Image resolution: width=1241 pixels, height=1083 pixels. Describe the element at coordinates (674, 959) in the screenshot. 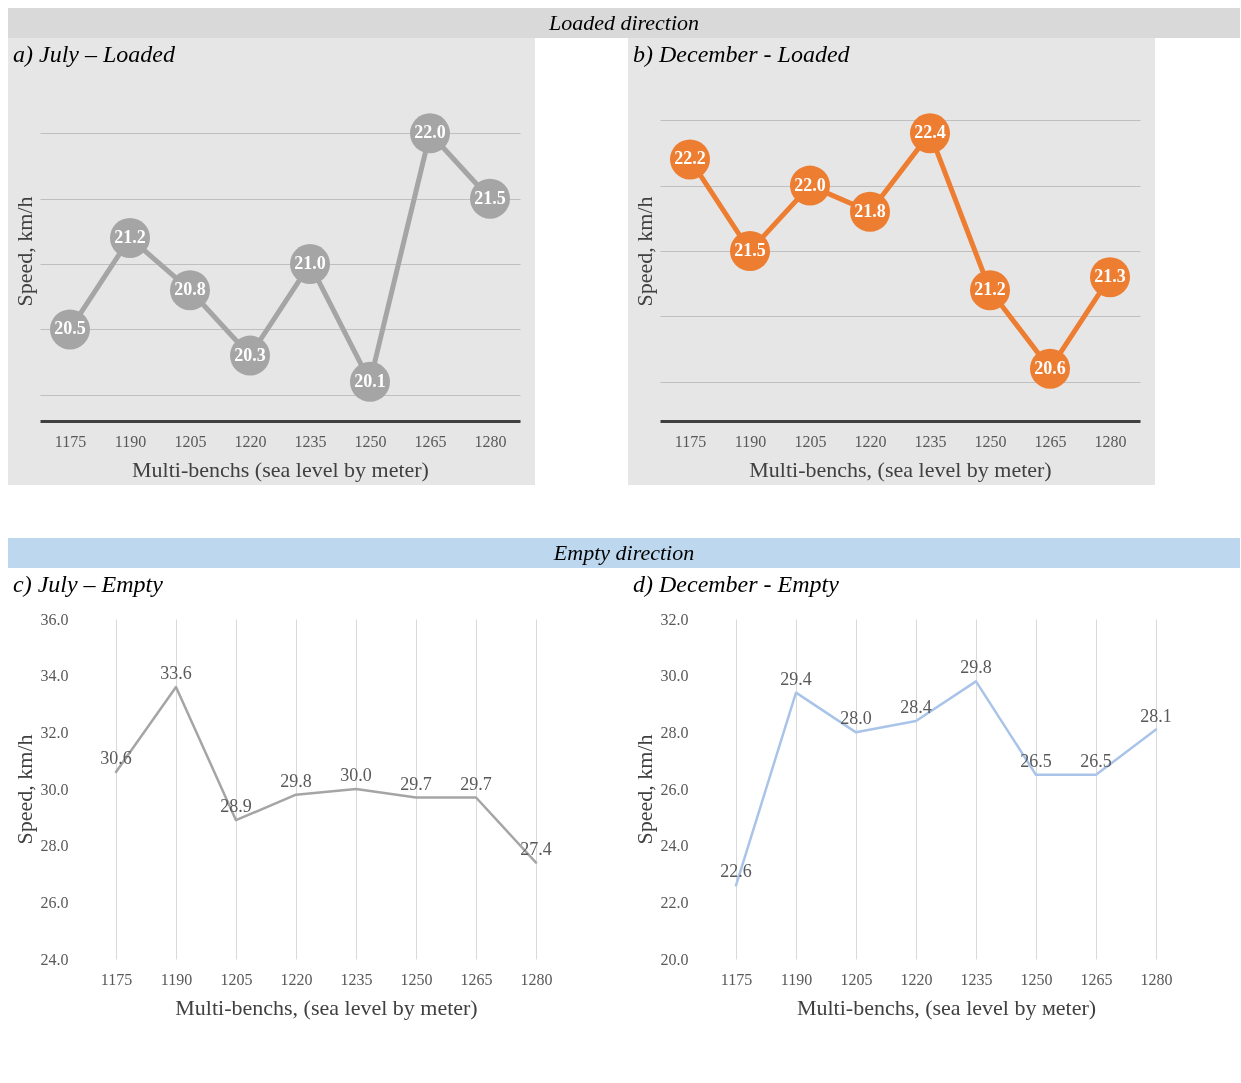

I see `y-tick-label: 20.0` at that location.